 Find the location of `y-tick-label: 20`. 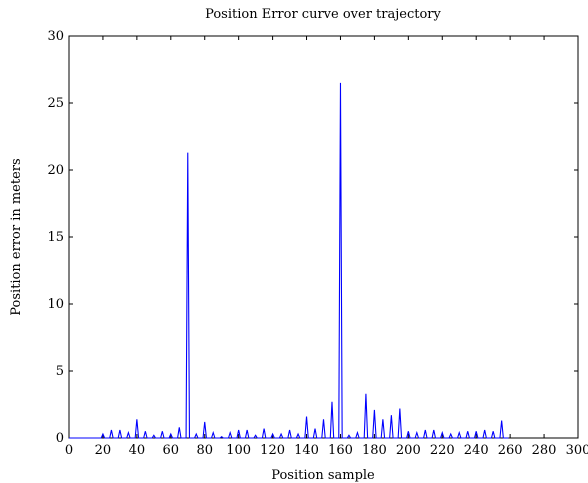

y-tick-label: 20 is located at coordinates (55, 170).